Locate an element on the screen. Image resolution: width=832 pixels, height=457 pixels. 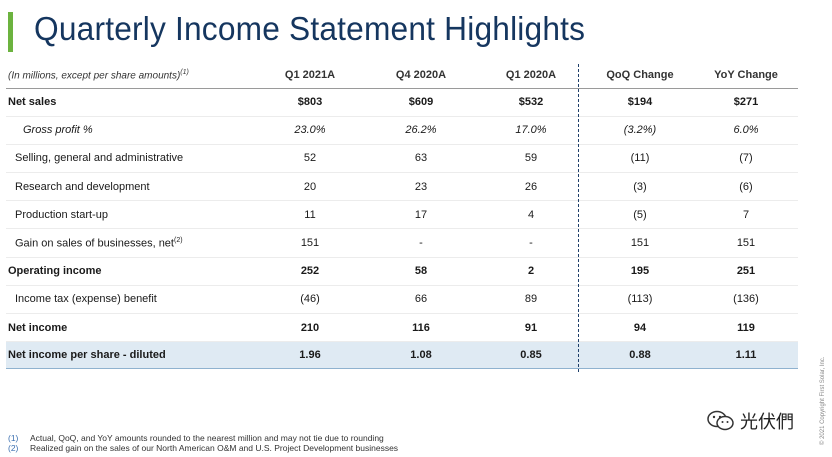
table-cell: 4 is located at coordinates (531, 215).